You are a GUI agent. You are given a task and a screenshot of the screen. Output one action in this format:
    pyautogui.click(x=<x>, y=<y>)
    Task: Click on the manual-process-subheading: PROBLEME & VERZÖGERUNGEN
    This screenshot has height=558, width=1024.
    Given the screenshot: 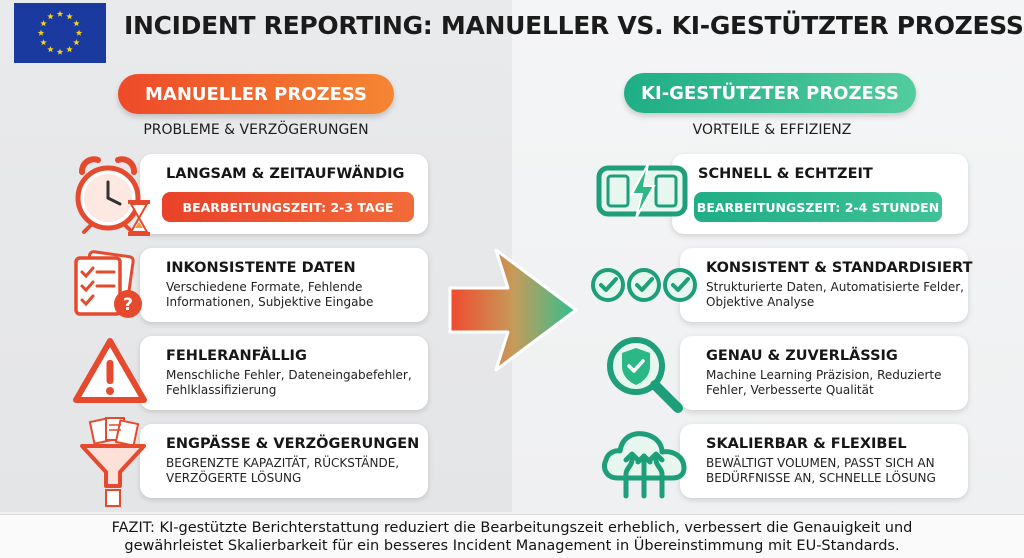 What is the action you would take?
    pyautogui.click(x=256, y=130)
    